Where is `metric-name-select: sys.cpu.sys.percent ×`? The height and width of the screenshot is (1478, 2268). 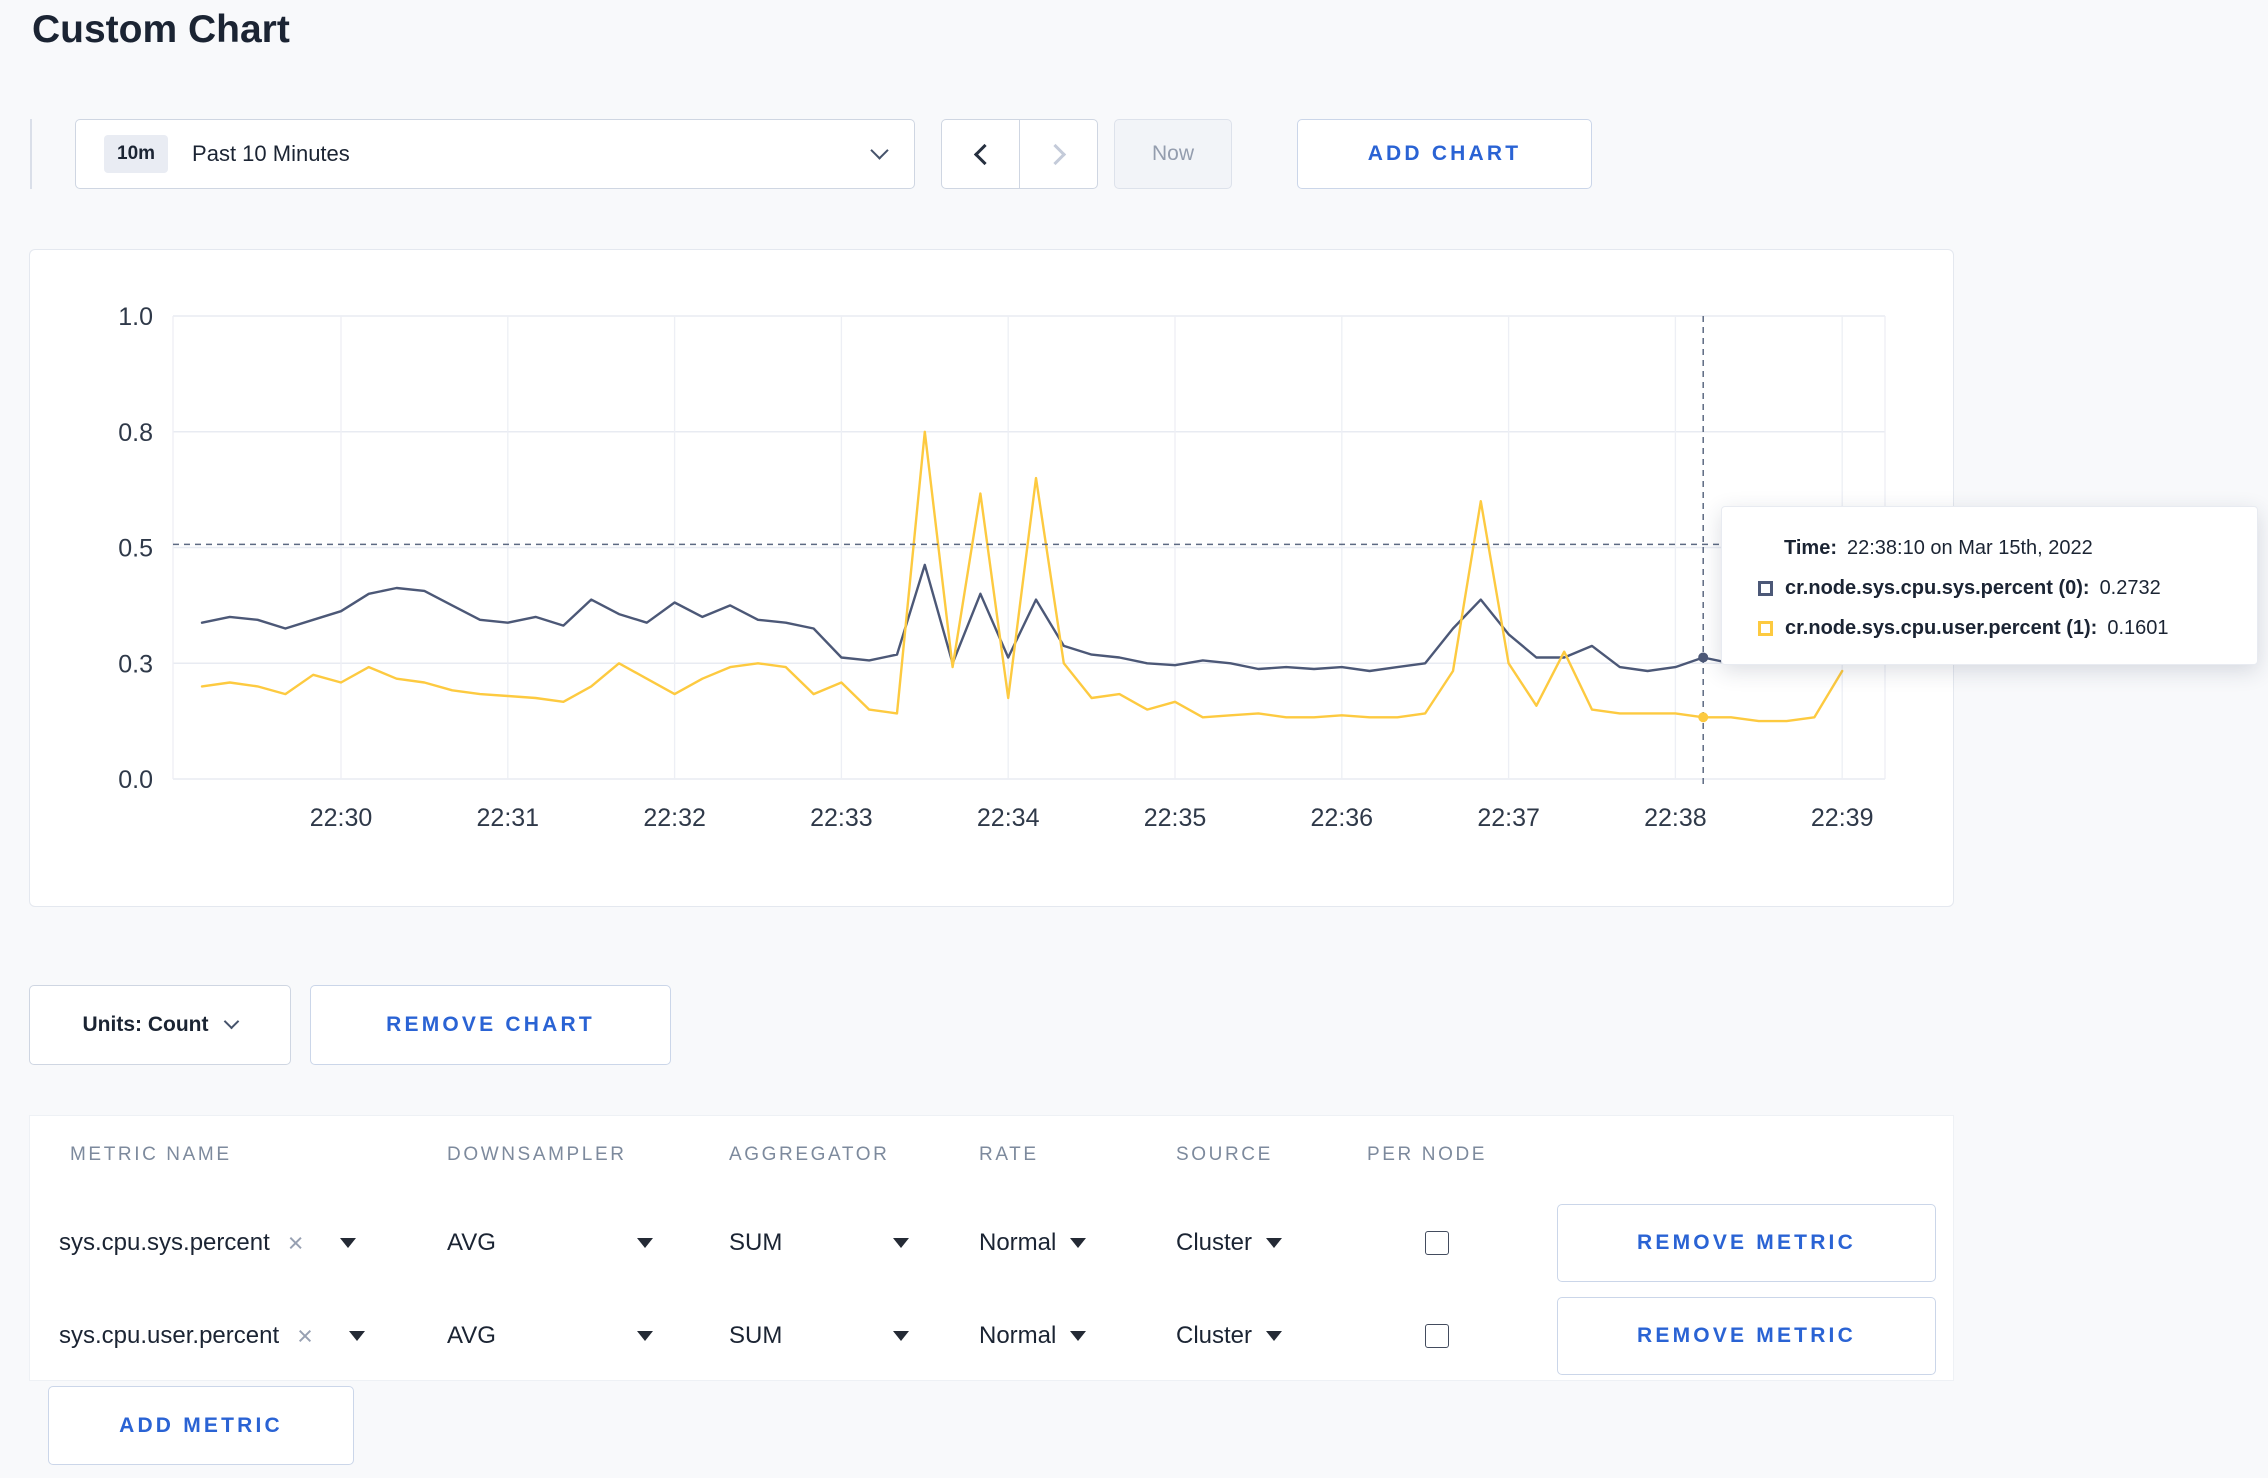 metric-name-select: sys.cpu.sys.percent × is located at coordinates (207, 1243).